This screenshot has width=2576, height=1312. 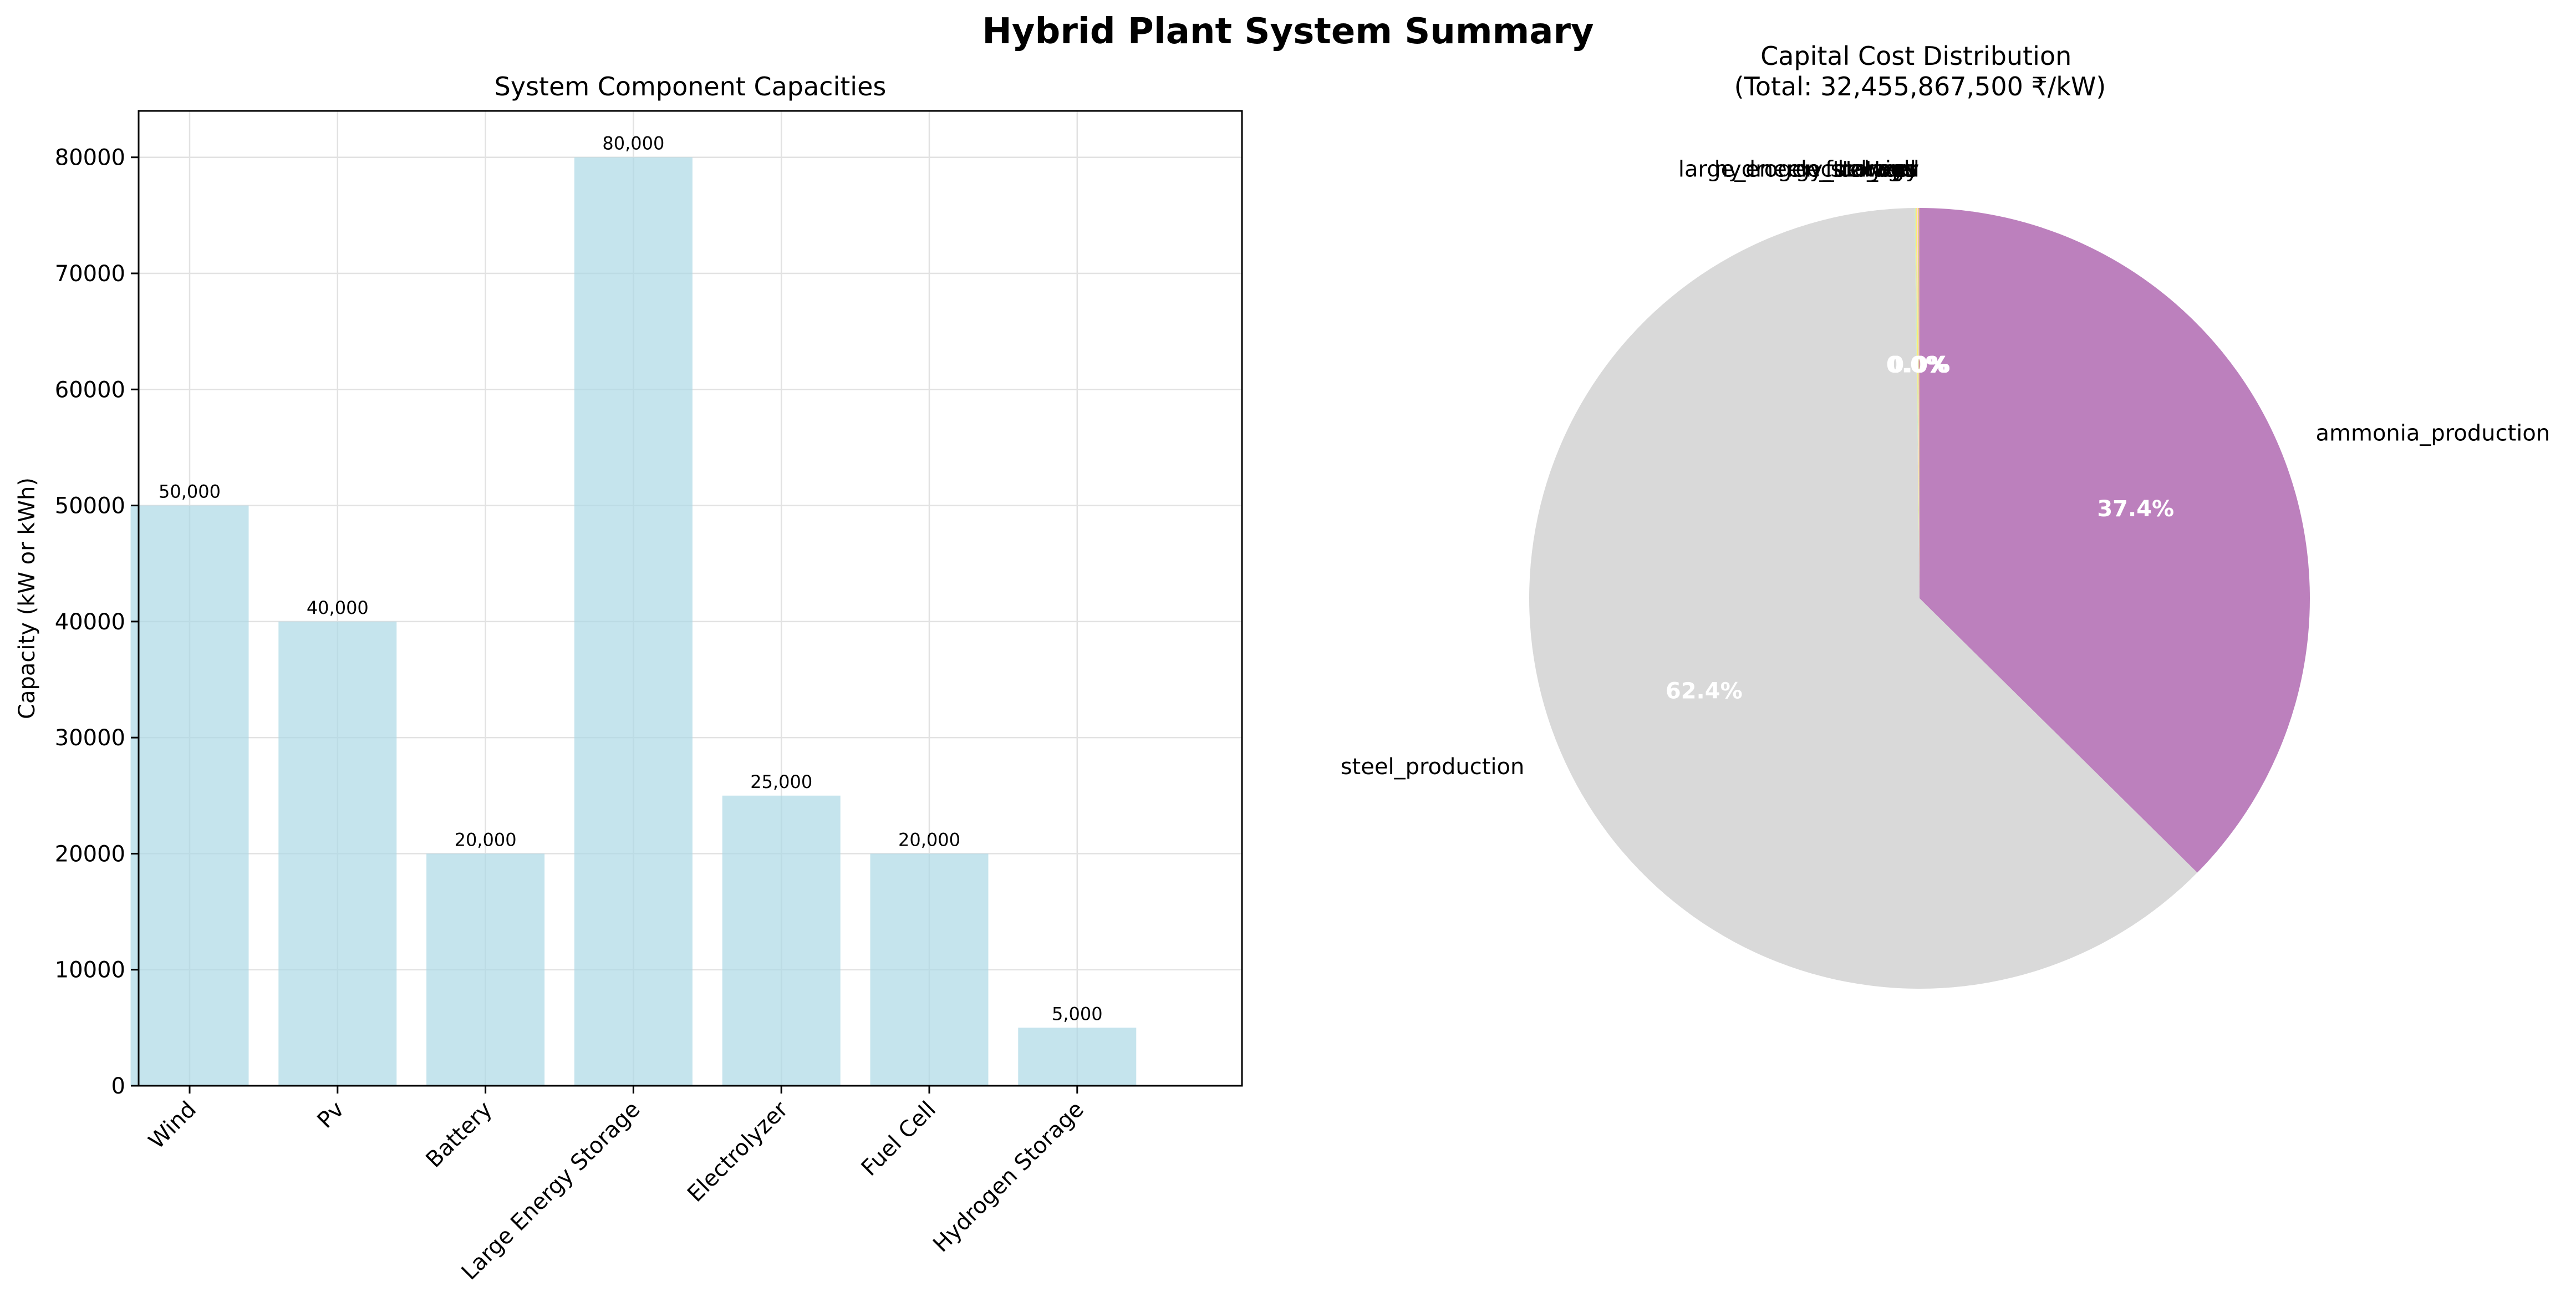 What do you see at coordinates (781, 781) in the screenshot?
I see `bar-value-label: 25,000` at bounding box center [781, 781].